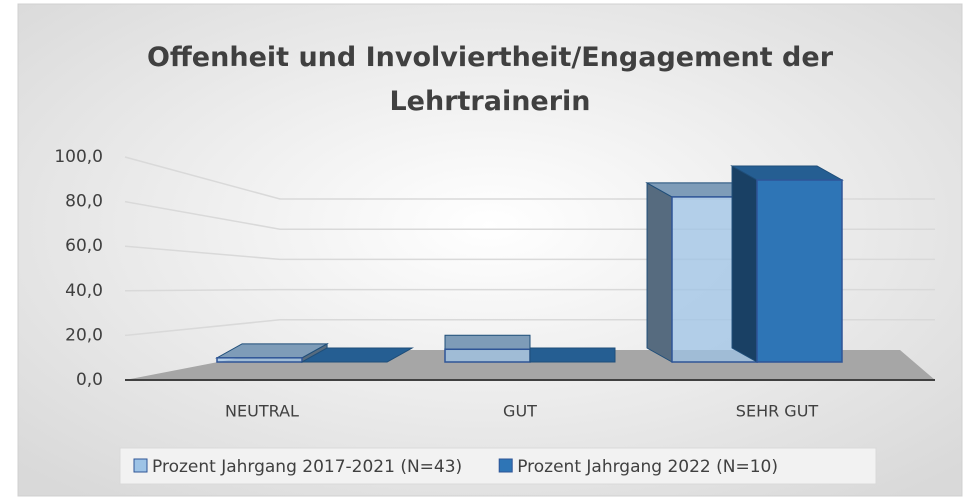 The image size is (970, 501). What do you see at coordinates (84, 291) in the screenshot?
I see `y-tick-label: 40,0` at bounding box center [84, 291].